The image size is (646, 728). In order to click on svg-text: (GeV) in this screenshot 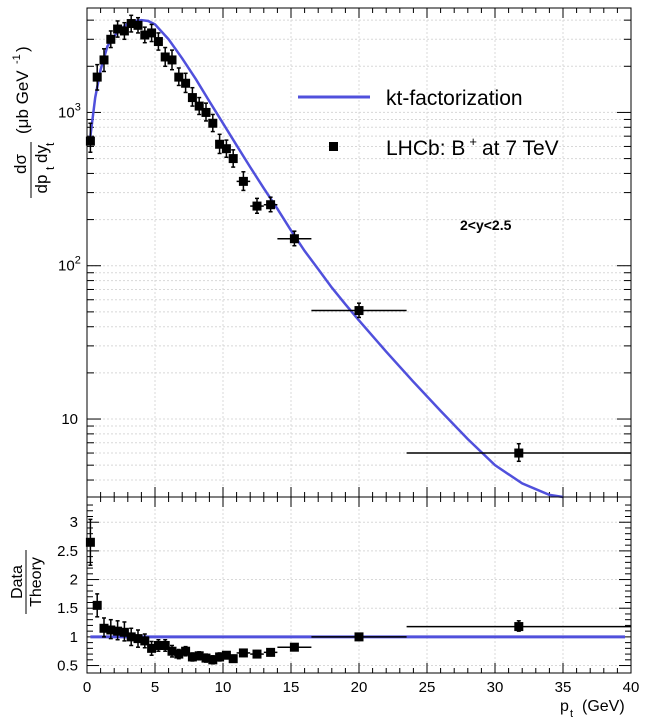, I will do `click(603, 706)`.